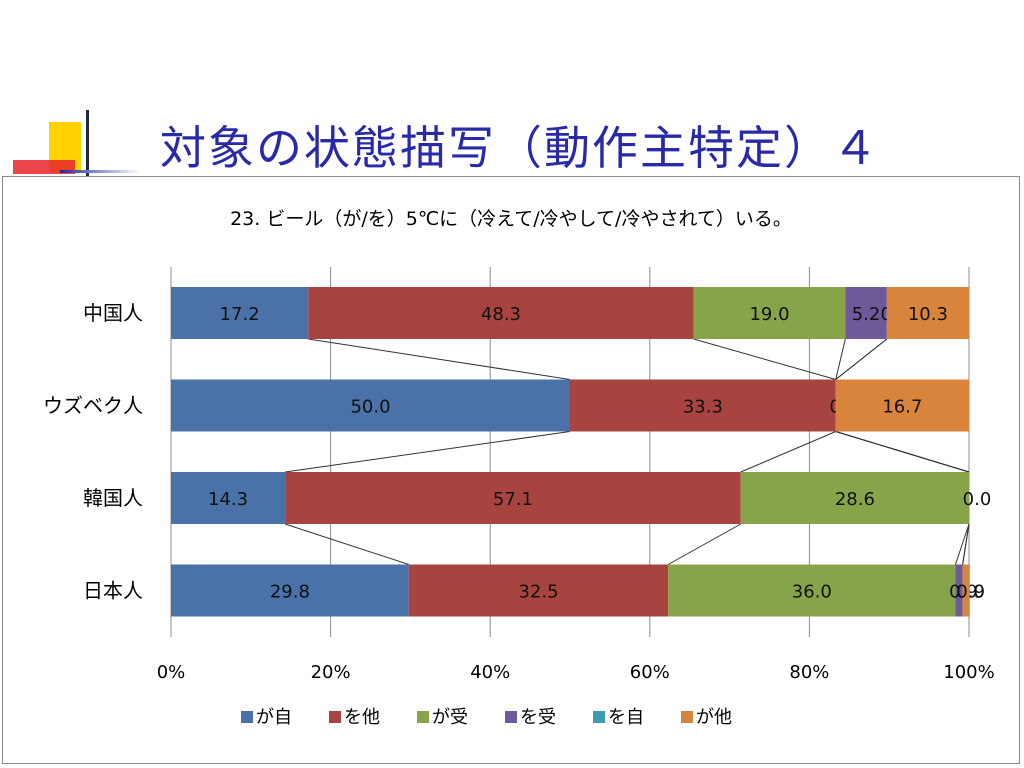 This screenshot has width=1024, height=768. What do you see at coordinates (93, 406) in the screenshot?
I see `category-label: ウズベク人` at bounding box center [93, 406].